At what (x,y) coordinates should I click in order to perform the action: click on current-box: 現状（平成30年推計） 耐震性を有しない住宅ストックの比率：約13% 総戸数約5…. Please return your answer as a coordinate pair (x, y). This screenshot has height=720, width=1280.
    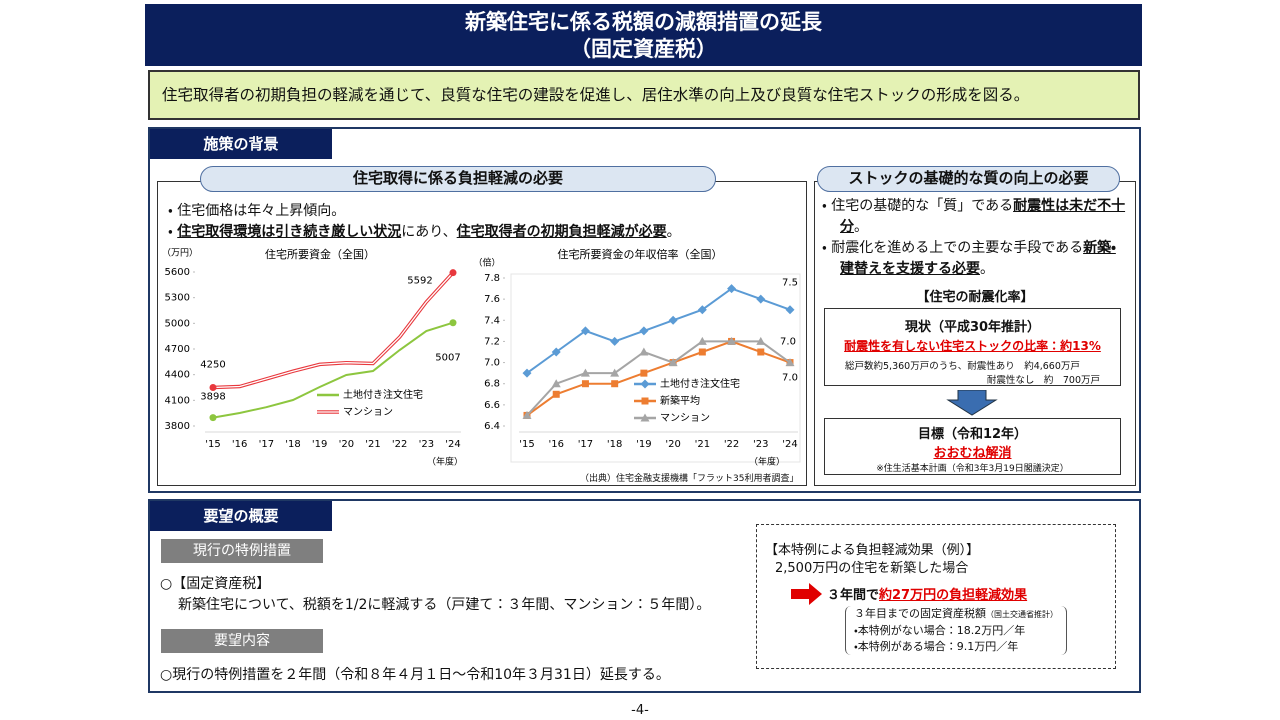
    Looking at the image, I should click on (972, 347).